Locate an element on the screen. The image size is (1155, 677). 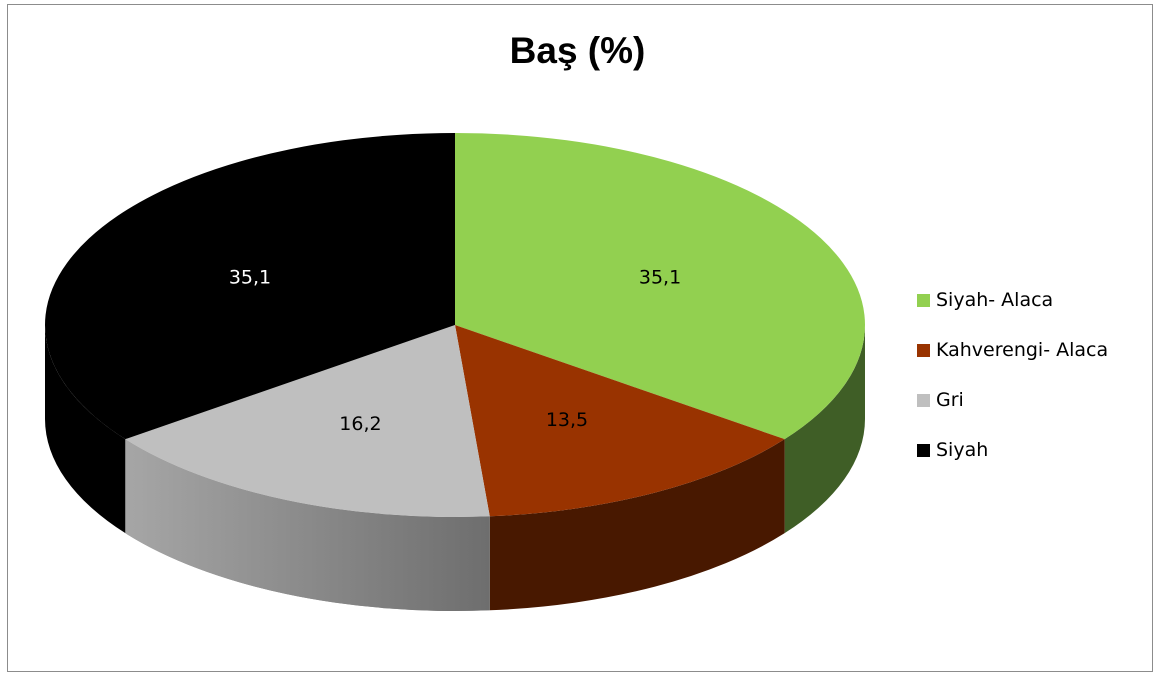
legend-item: Kahverengi- Alaca is located at coordinates (1012, 350).